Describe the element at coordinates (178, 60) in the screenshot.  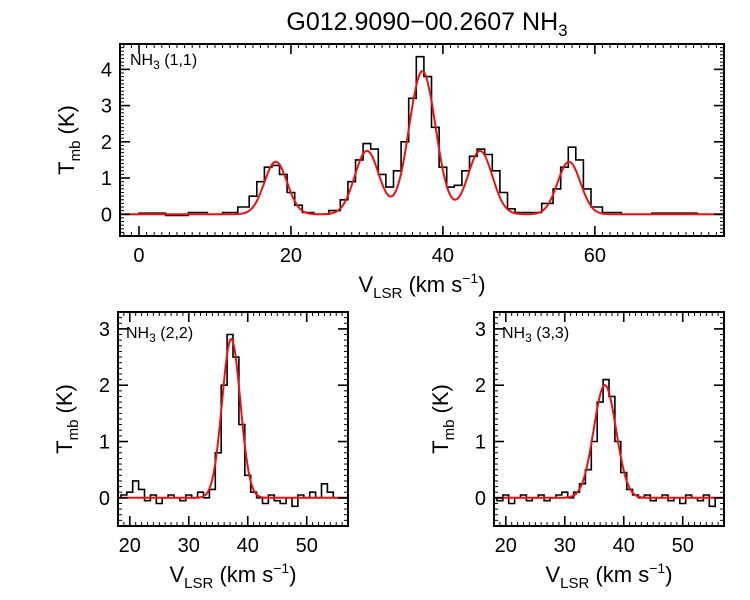
I see `panel-label-transition: (1,1)` at that location.